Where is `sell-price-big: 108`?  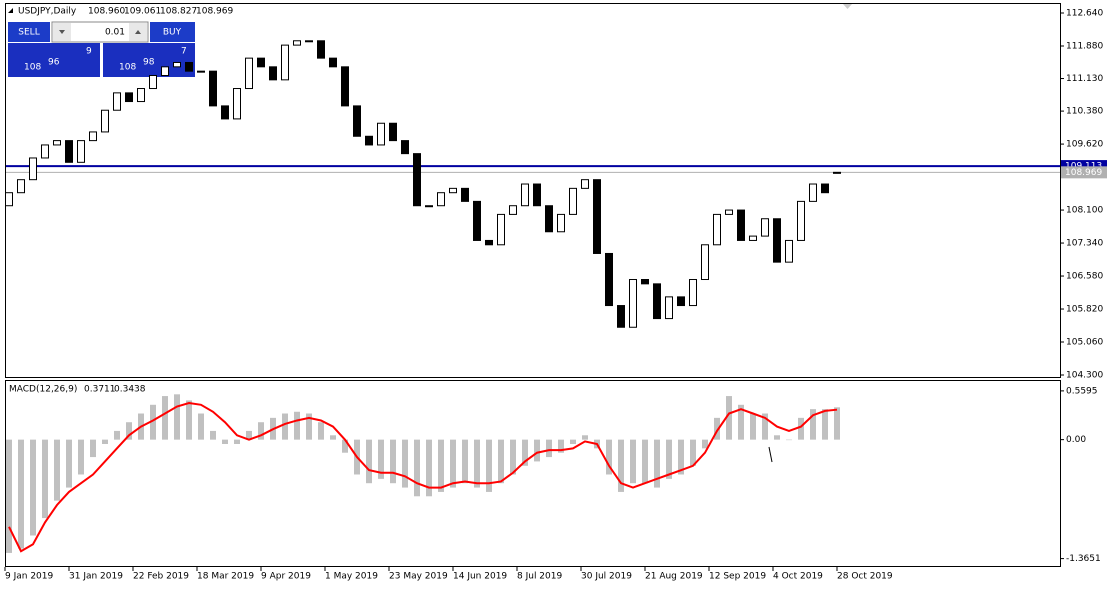 sell-price-big: 108 is located at coordinates (32, 68).